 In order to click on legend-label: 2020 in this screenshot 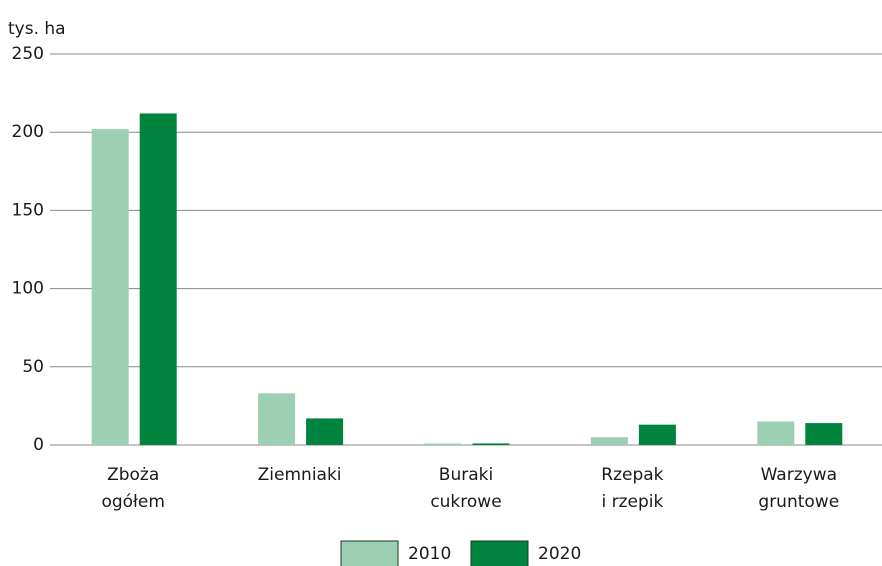, I will do `click(559, 554)`.